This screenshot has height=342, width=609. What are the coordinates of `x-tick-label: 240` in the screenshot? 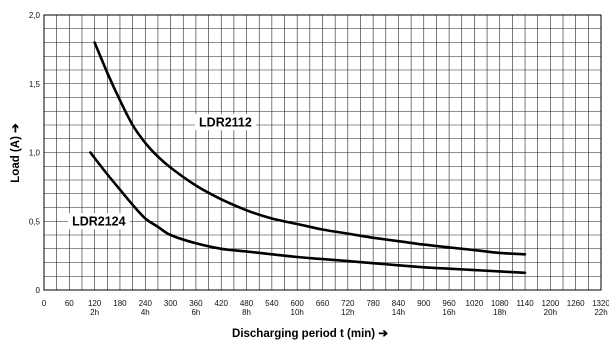 It's located at (146, 303).